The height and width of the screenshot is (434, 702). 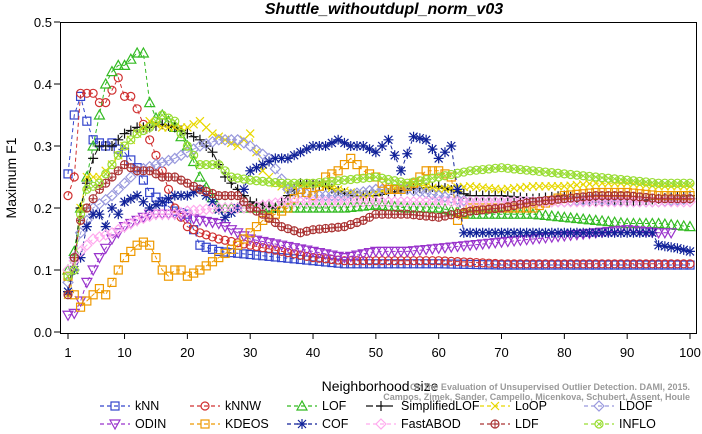 What do you see at coordinates (438, 352) in the screenshot?
I see `x-tick-label: 60` at bounding box center [438, 352].